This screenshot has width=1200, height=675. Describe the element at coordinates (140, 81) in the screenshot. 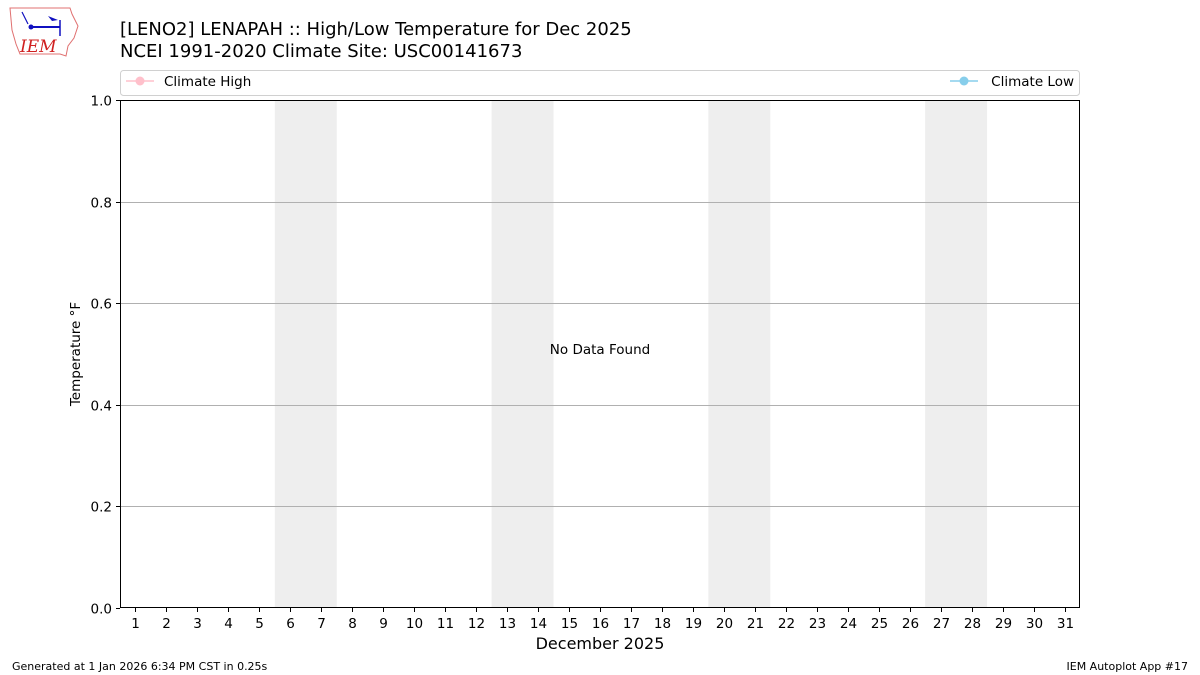

I see `legend-marker-high` at that location.